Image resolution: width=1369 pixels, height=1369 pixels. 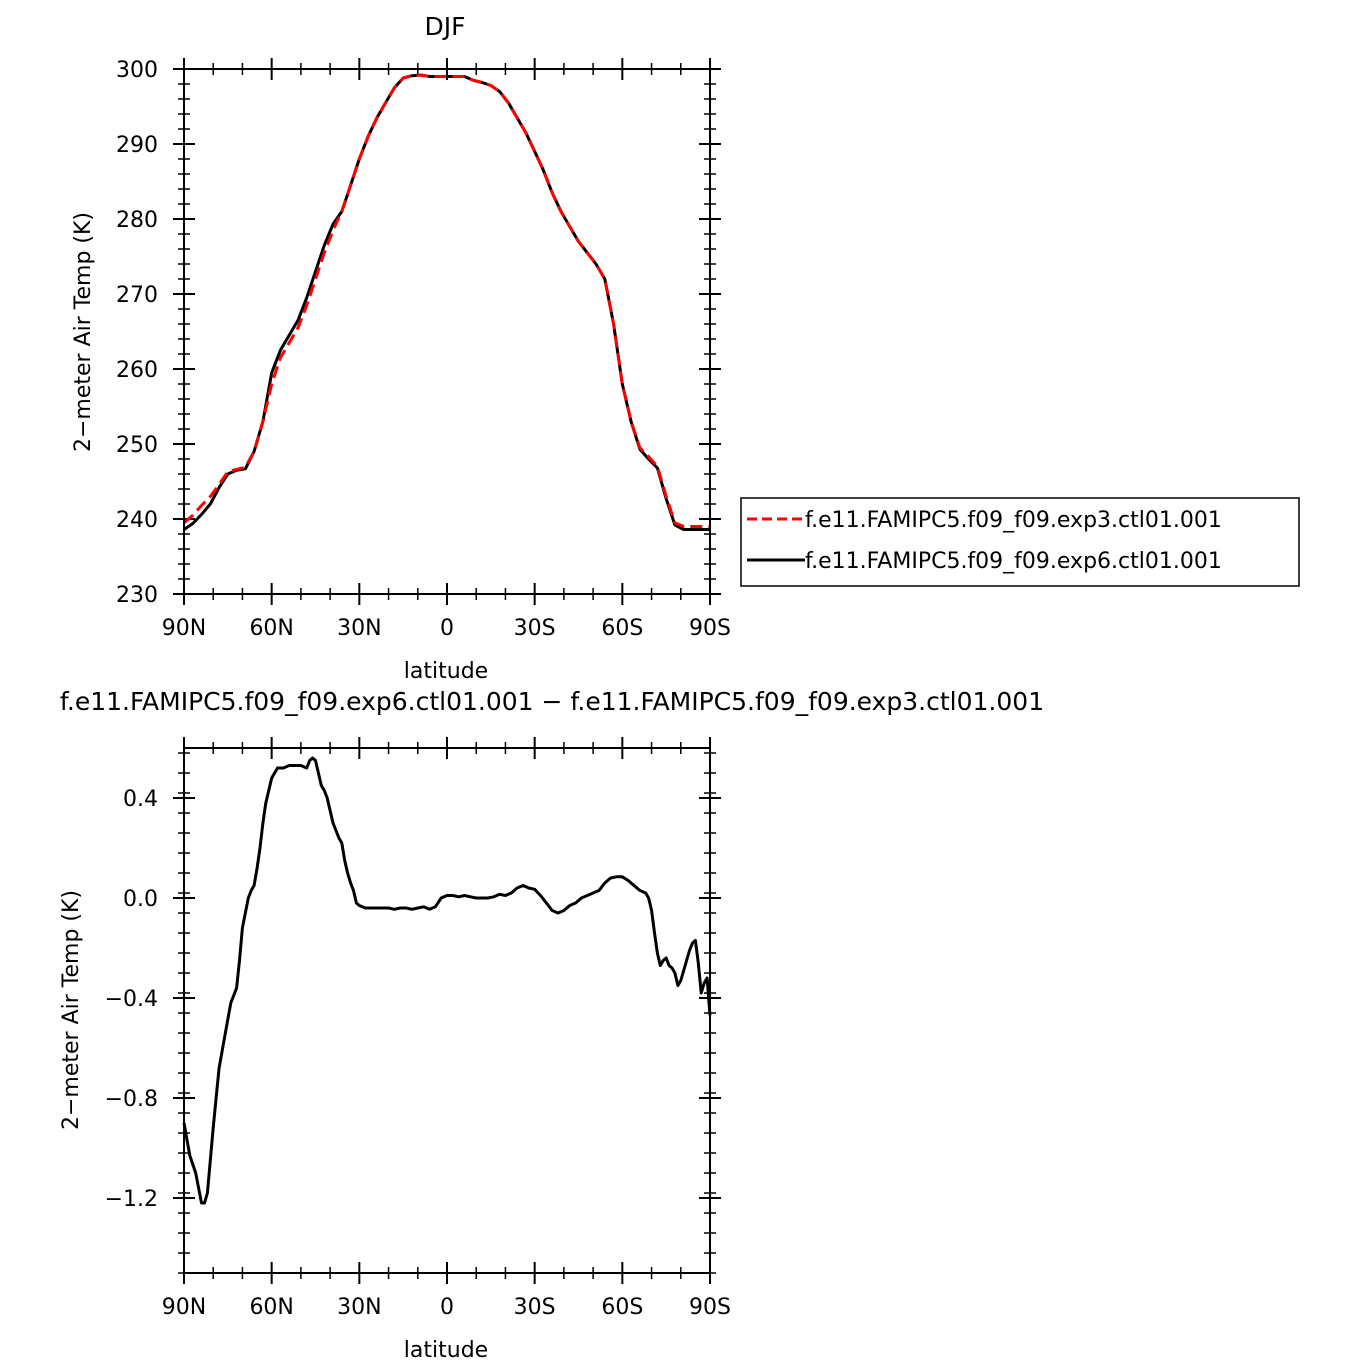 I want to click on legend-label-exp6: f.e11.FAMIPC5.f09_f09.exp6.ctl01.001, so click(x=1013, y=561).